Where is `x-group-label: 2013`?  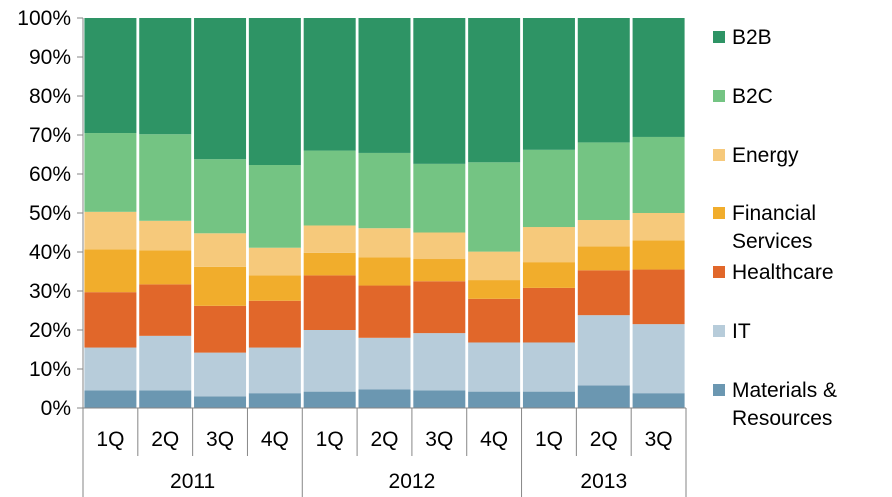
x-group-label: 2013 is located at coordinates (603, 481).